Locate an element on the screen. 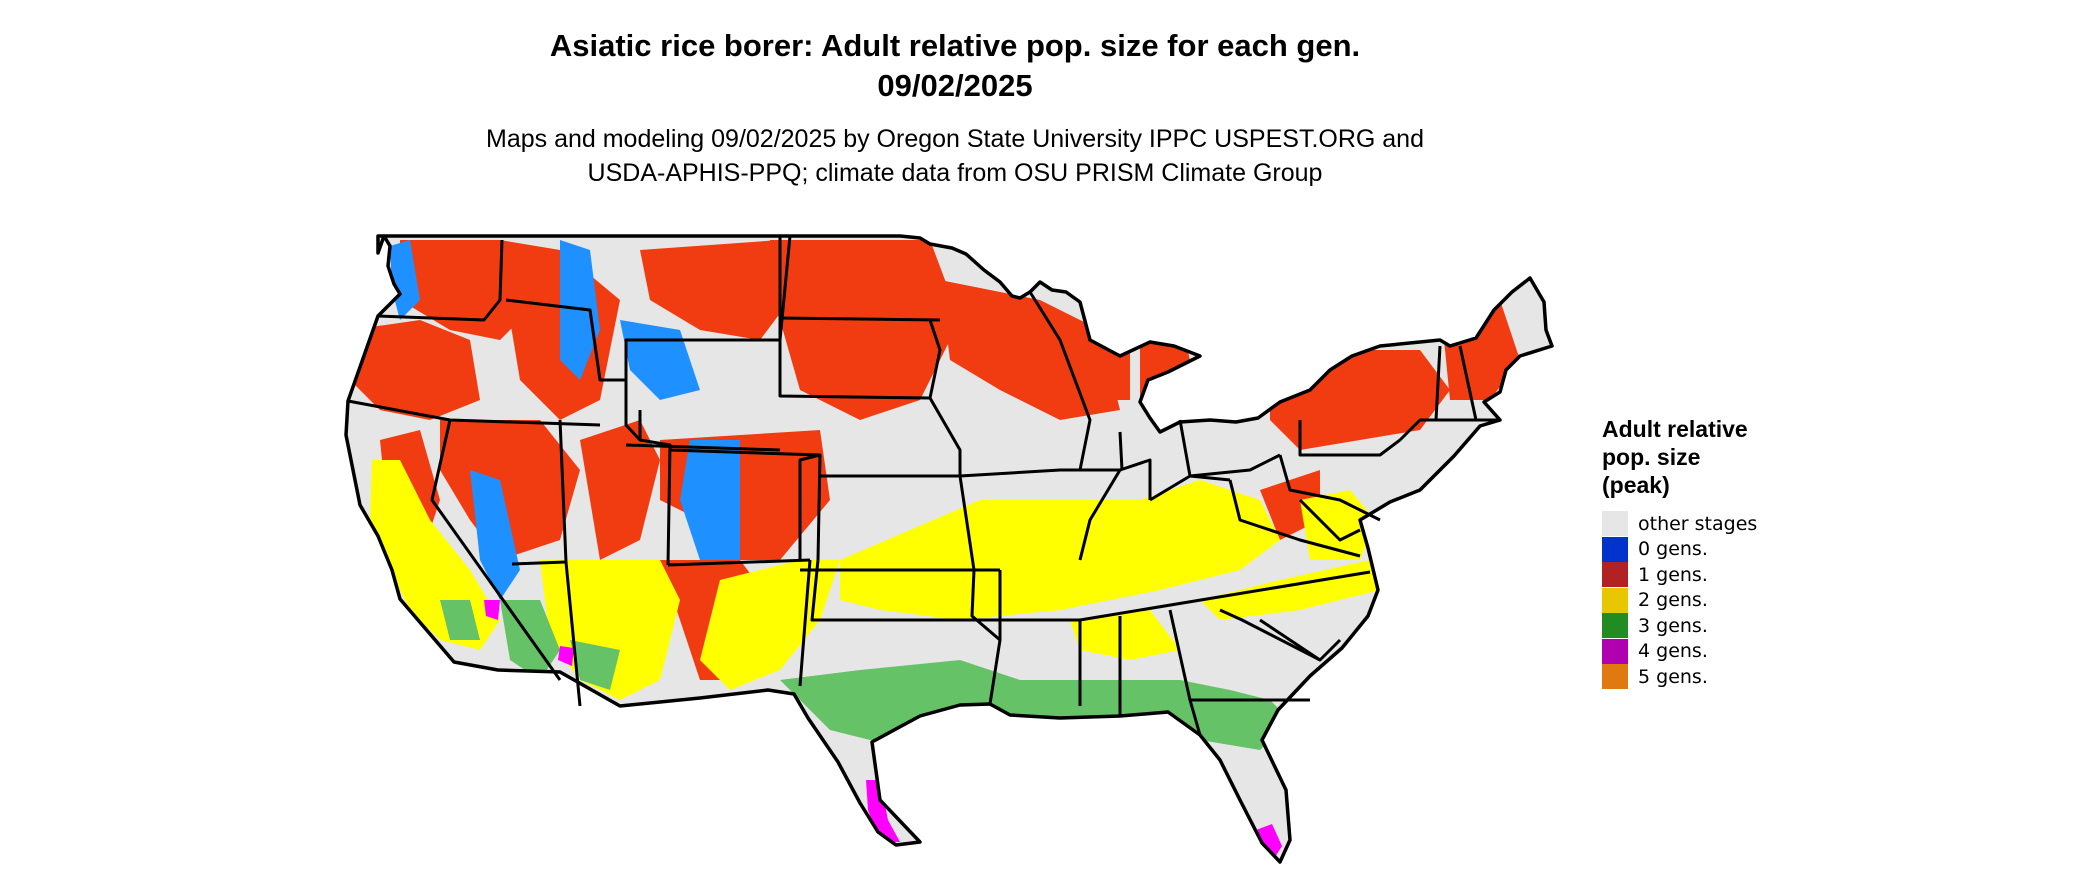  legend-title-line-1: Adult relative is located at coordinates (1675, 429).